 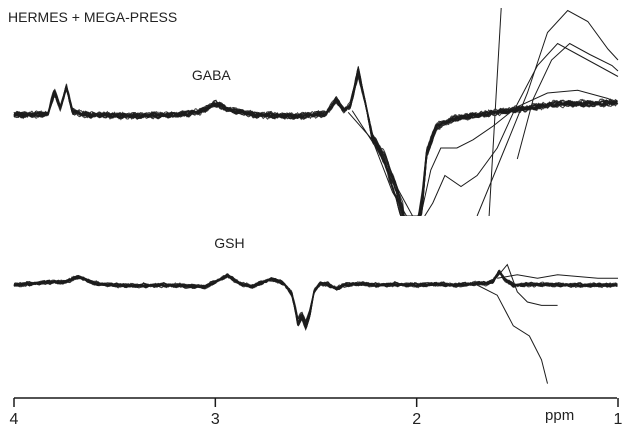 I want to click on x-tick-label: 2, so click(x=416, y=419).